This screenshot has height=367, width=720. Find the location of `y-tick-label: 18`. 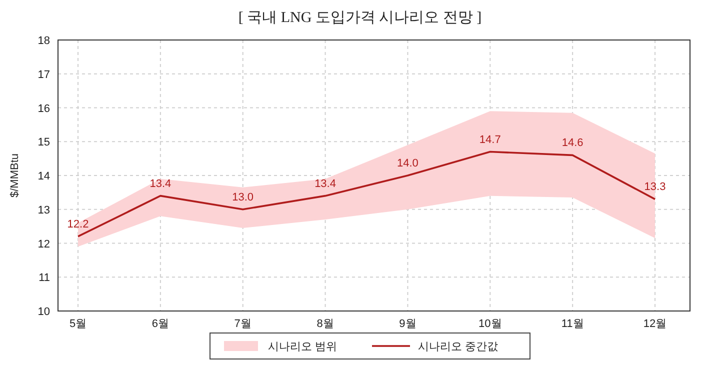

y-tick-label: 18 is located at coordinates (44, 41).